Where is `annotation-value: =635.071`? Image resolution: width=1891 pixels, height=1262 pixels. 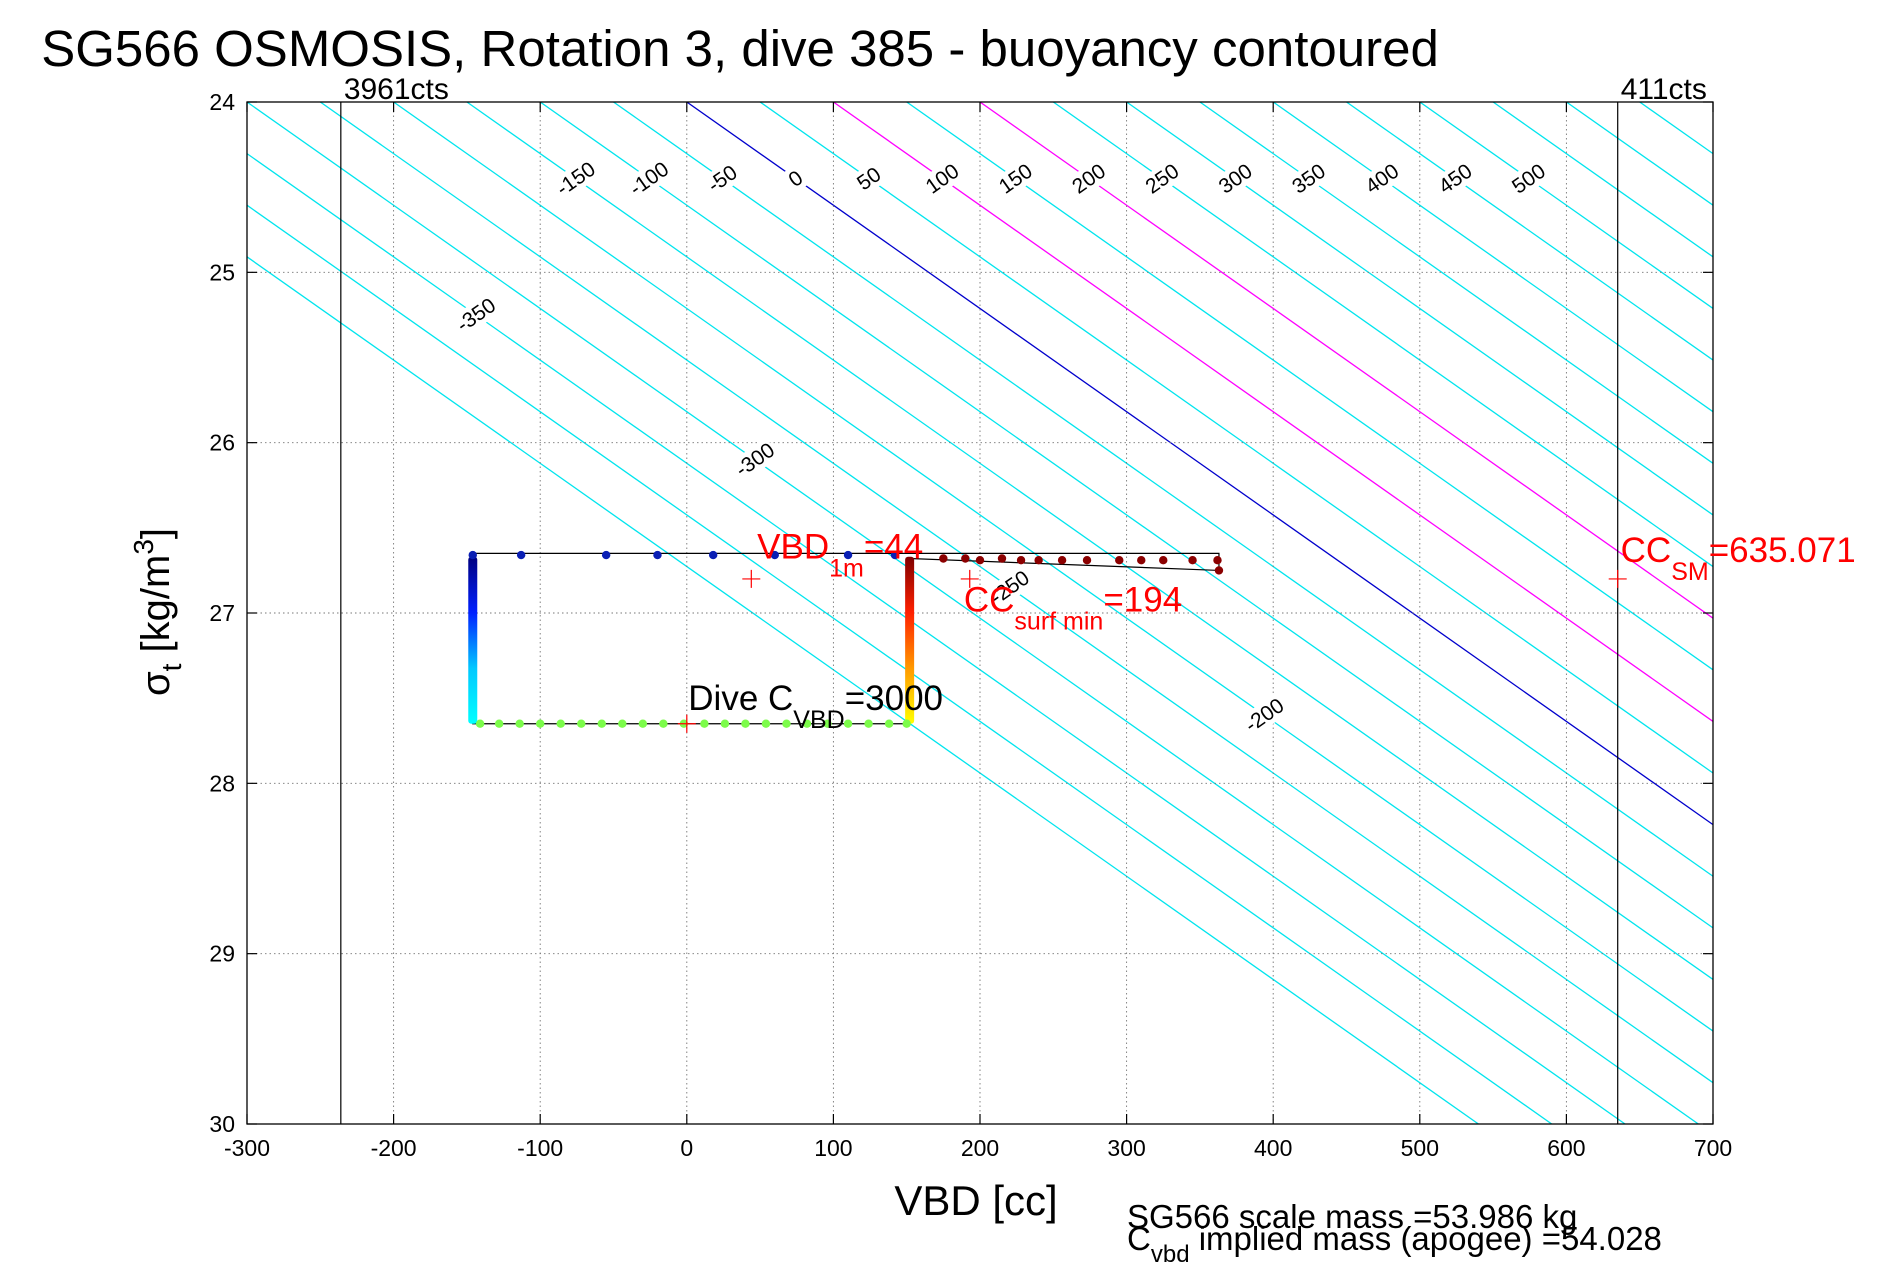
annotation-value: =635.071 is located at coordinates (1782, 550).